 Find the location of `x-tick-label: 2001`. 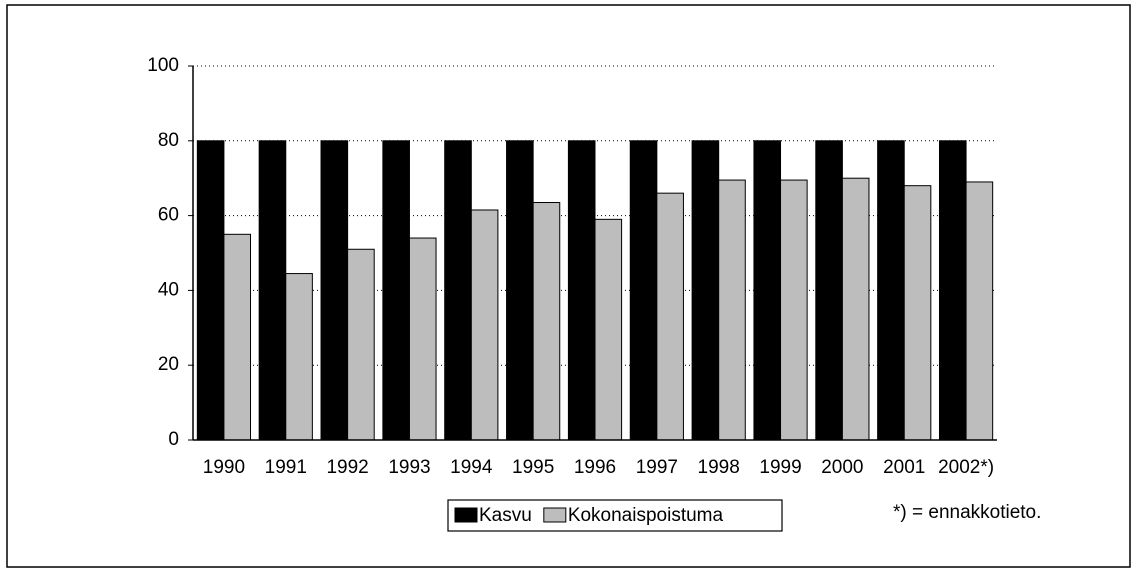

x-tick-label: 2001 is located at coordinates (904, 467).